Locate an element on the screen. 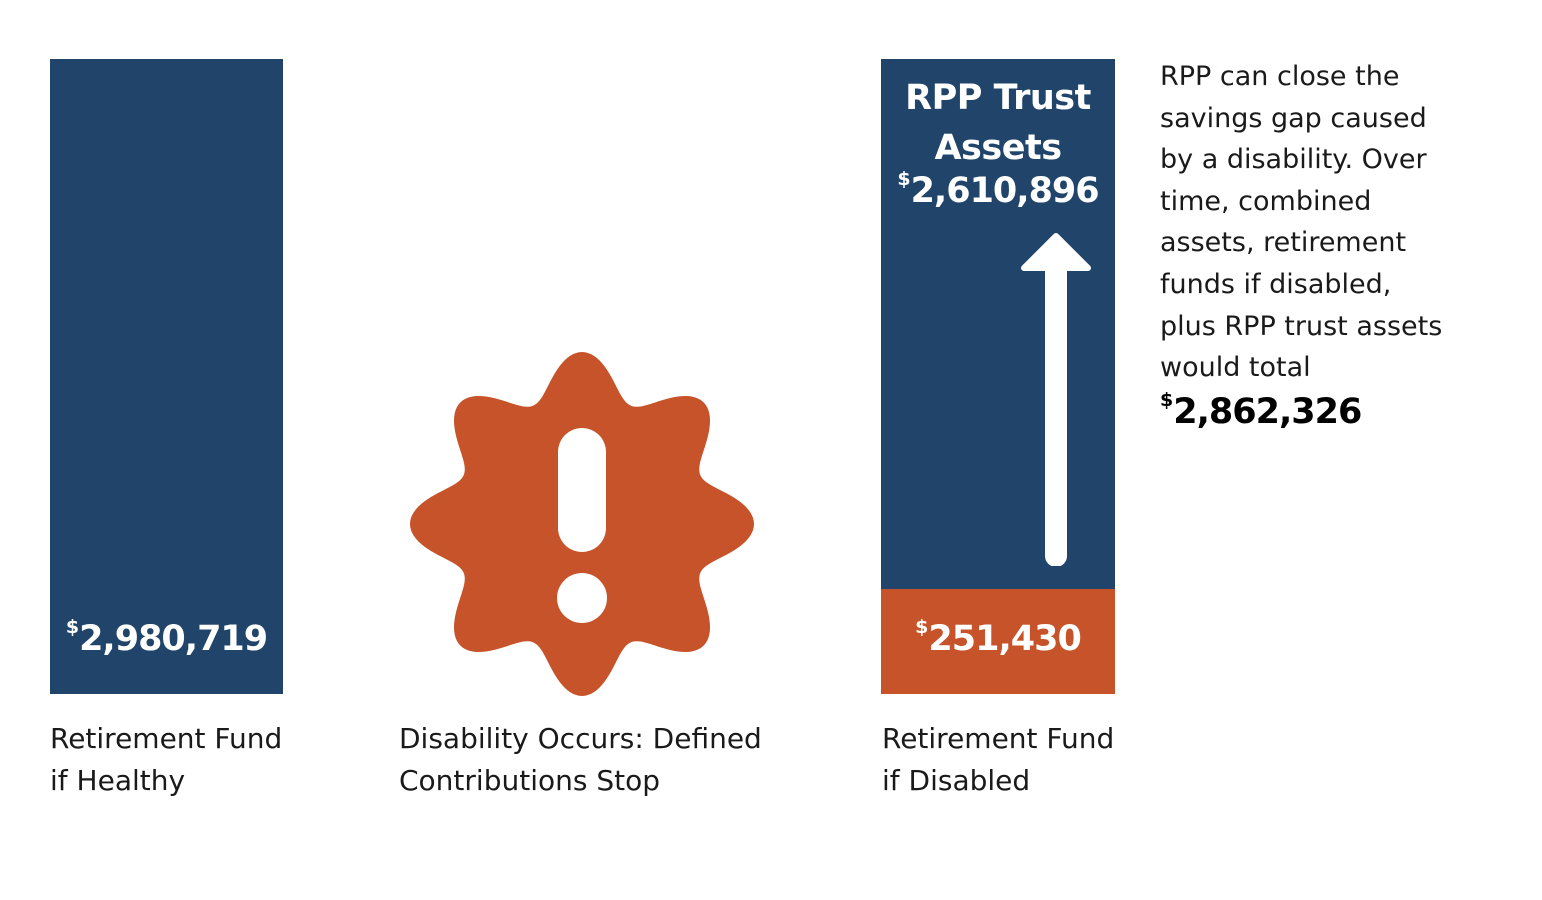 This screenshot has height=900, width=1542. healthy-fund-caption: Retirement Fund if Healthy is located at coordinates (166, 759).